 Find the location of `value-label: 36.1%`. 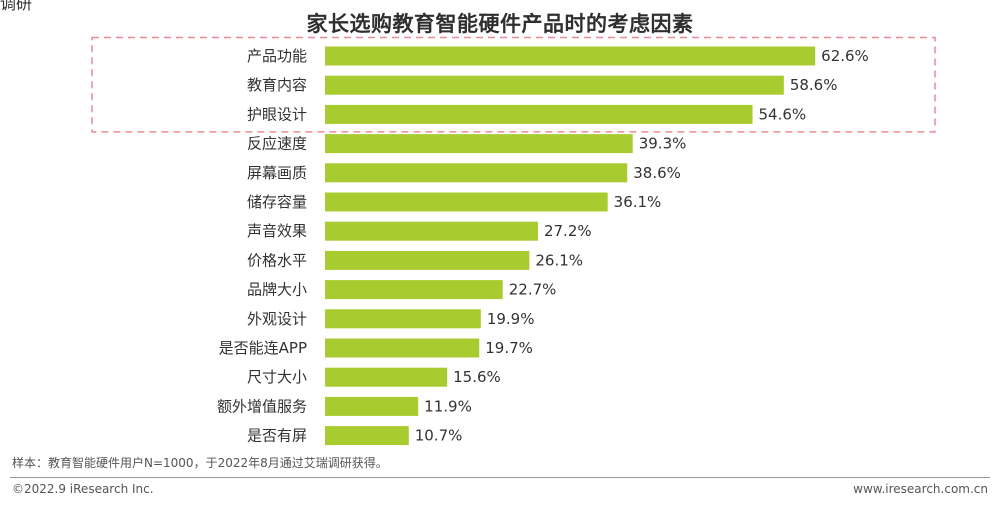

value-label: 36.1% is located at coordinates (638, 202).